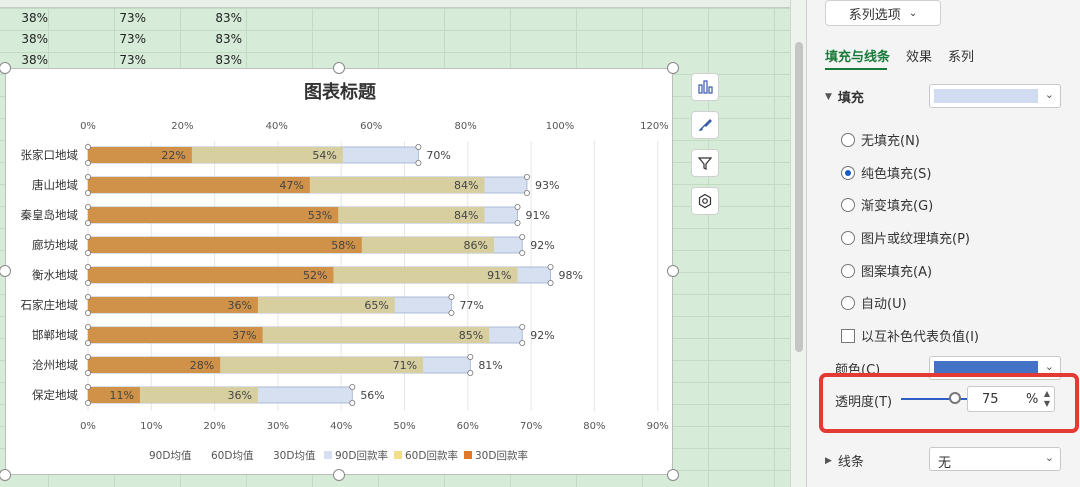  Describe the element at coordinates (471, 335) in the screenshot. I see `data-label: 85%` at that location.